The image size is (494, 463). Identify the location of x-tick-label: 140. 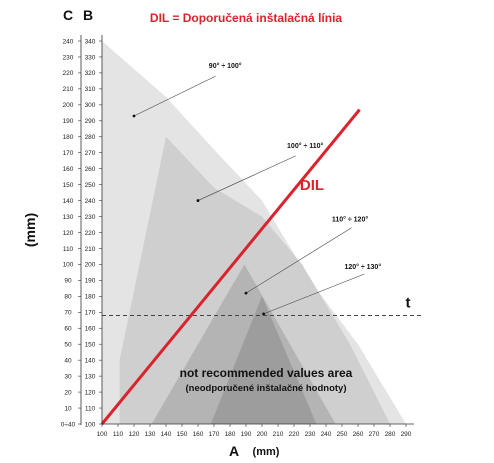
(166, 434).